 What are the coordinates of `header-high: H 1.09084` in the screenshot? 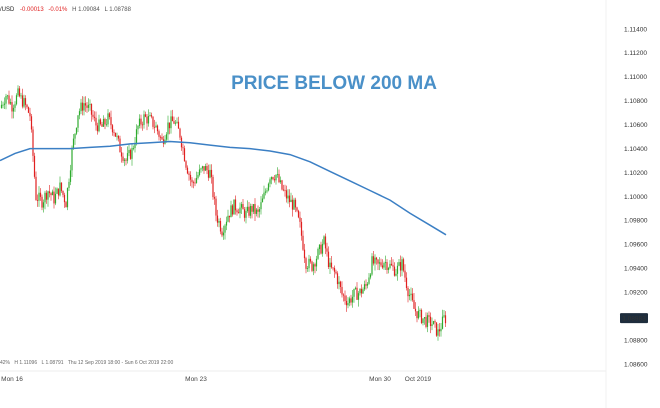 It's located at (86, 10).